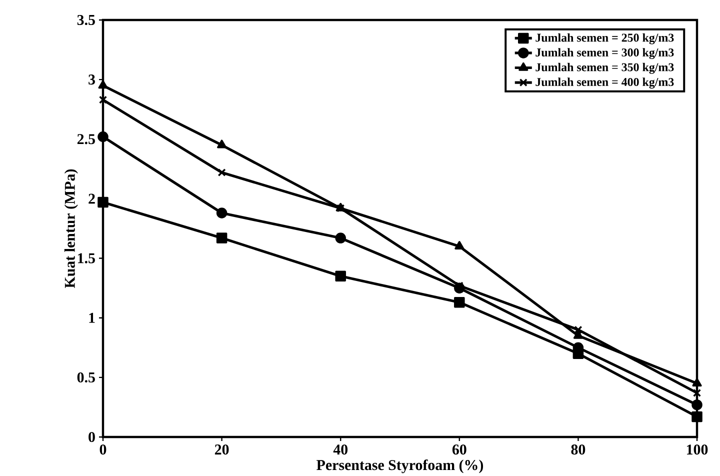 The image size is (720, 476). Describe the element at coordinates (400, 466) in the screenshot. I see `x-axis-title: Persentase Styrofoam (%)` at that location.